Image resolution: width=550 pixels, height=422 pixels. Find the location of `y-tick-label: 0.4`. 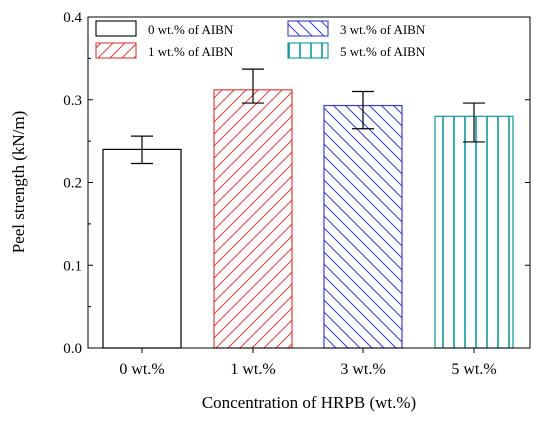

y-tick-label: 0.4 is located at coordinates (72, 18).